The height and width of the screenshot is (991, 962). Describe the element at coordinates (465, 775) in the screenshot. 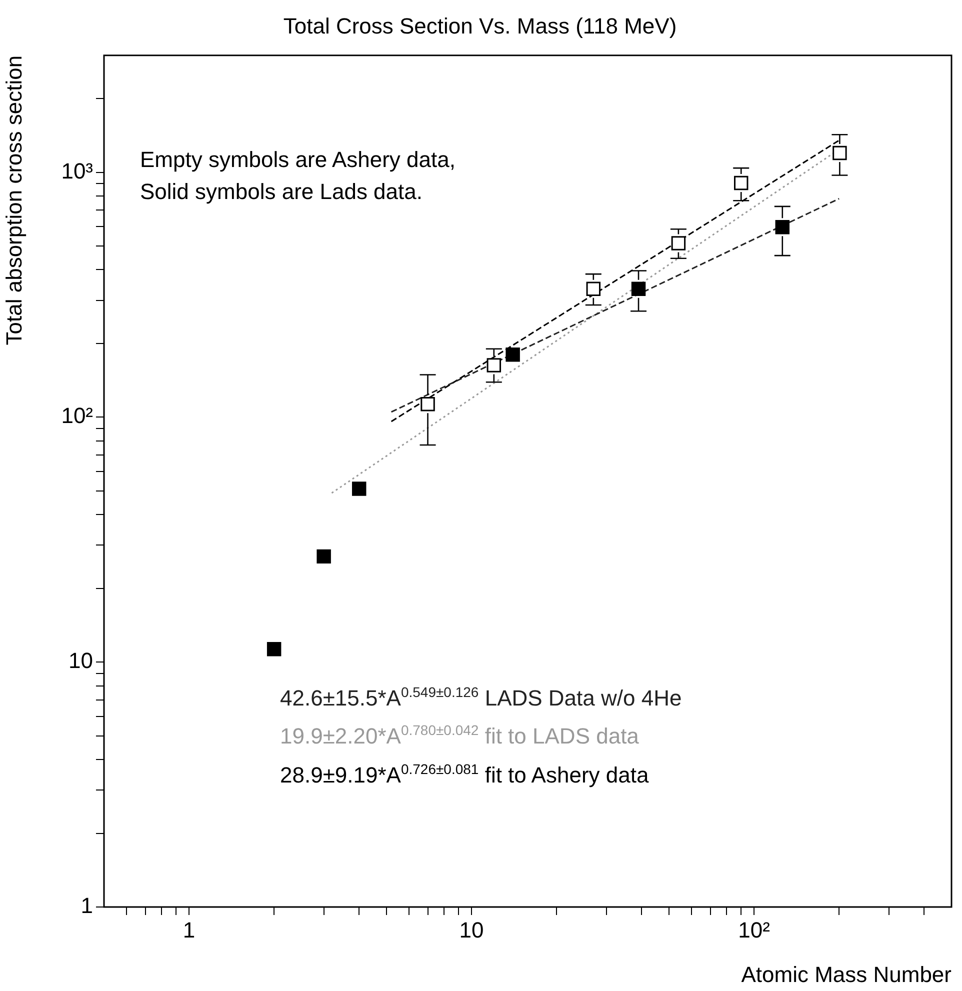

I see `text: 28.9±9.19*A$^{0.726±0.081}$ fit to Ashery data` at that location.